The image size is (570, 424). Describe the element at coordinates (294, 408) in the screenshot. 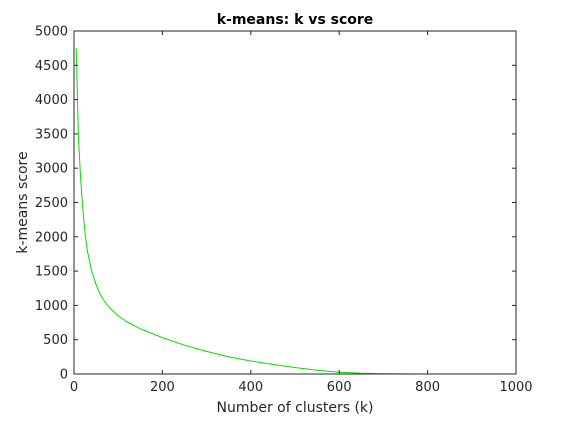

I see `x-axis-label: Number of clusters (k)` at that location.